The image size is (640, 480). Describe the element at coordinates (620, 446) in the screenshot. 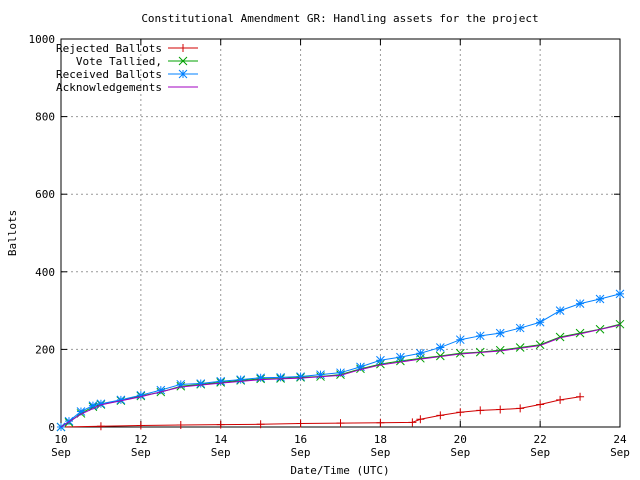

I see `x-tick-label: 24 Sep` at that location.